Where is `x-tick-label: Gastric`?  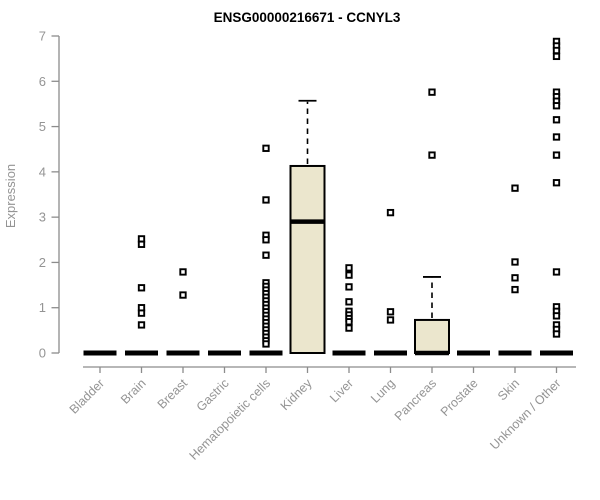 x-tick-label: Gastric is located at coordinates (213, 395).